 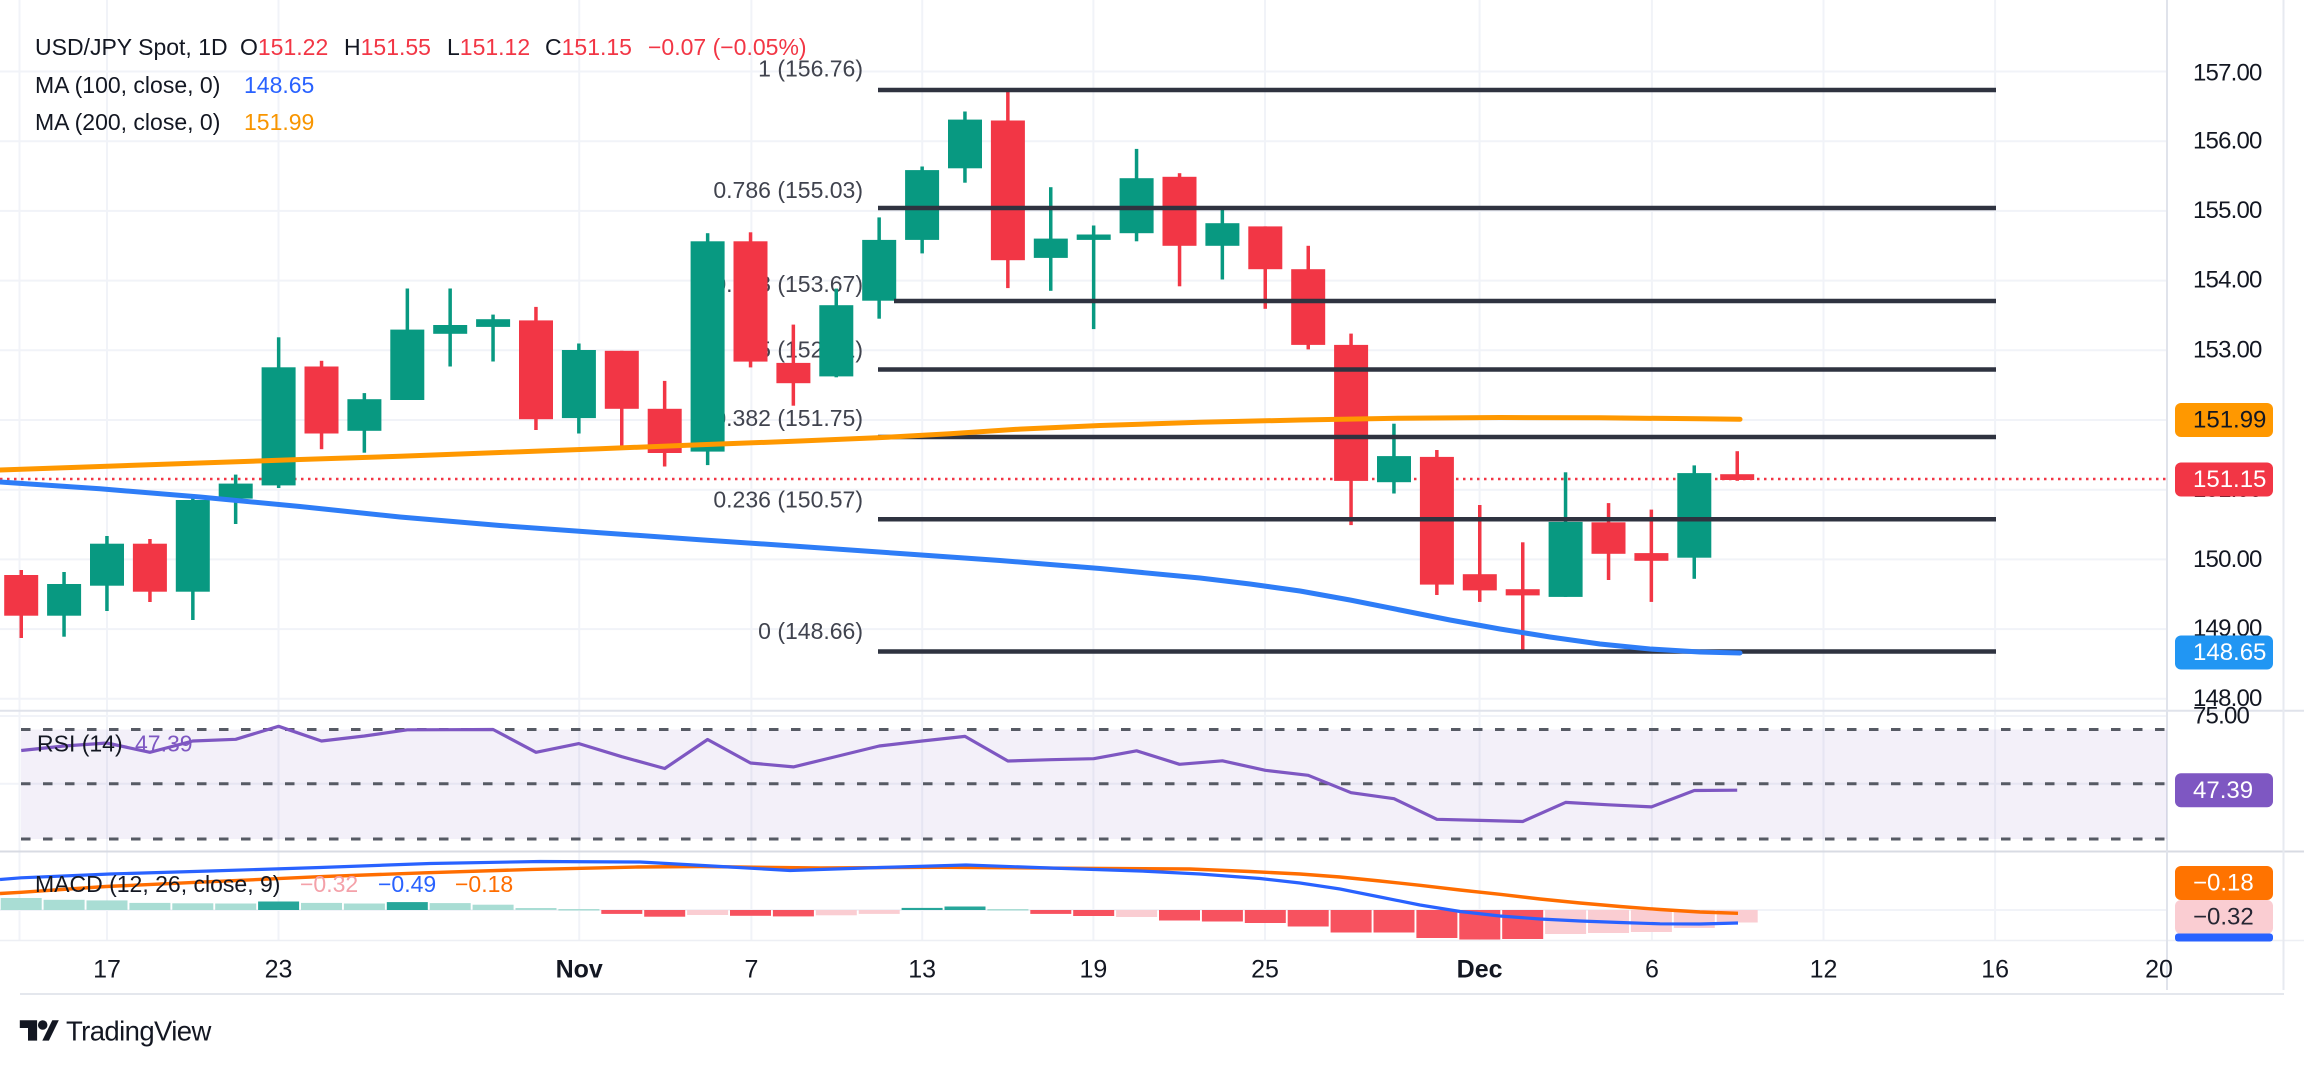 What do you see at coordinates (284, 47) in the screenshot?
I see `svg-text: O151.22` at bounding box center [284, 47].